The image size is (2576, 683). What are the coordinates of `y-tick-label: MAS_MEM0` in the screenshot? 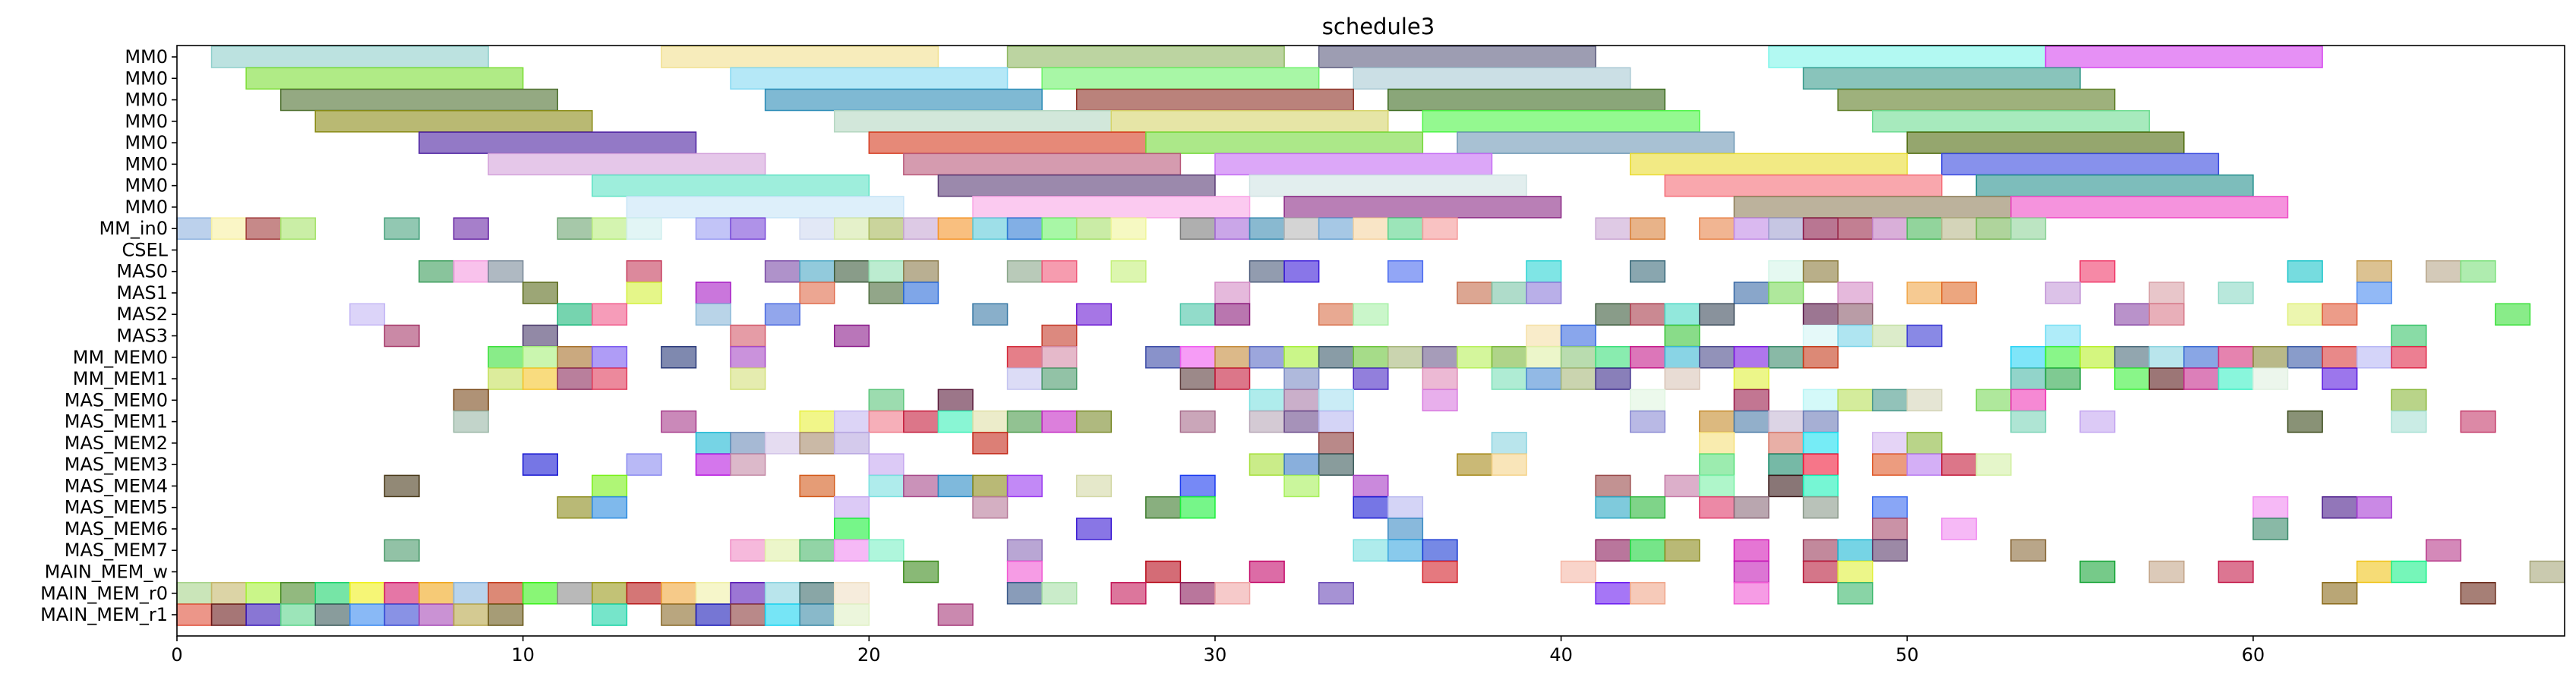 It's located at (116, 400).